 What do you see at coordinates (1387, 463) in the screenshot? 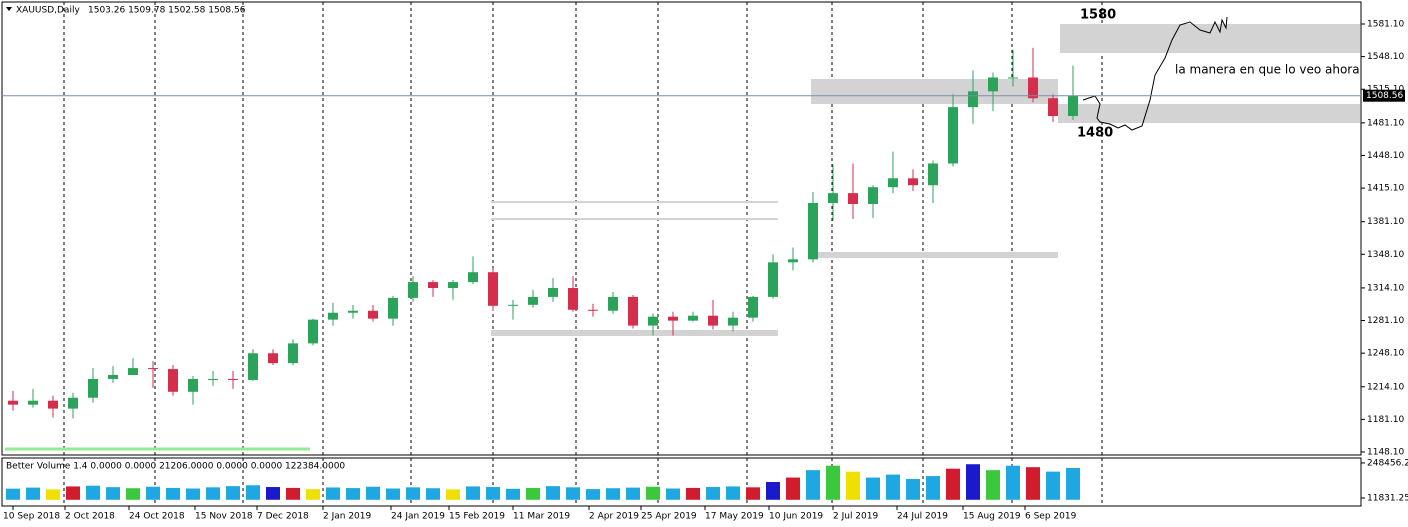
I see `volume-tick-label: 248456.25` at bounding box center [1387, 463].